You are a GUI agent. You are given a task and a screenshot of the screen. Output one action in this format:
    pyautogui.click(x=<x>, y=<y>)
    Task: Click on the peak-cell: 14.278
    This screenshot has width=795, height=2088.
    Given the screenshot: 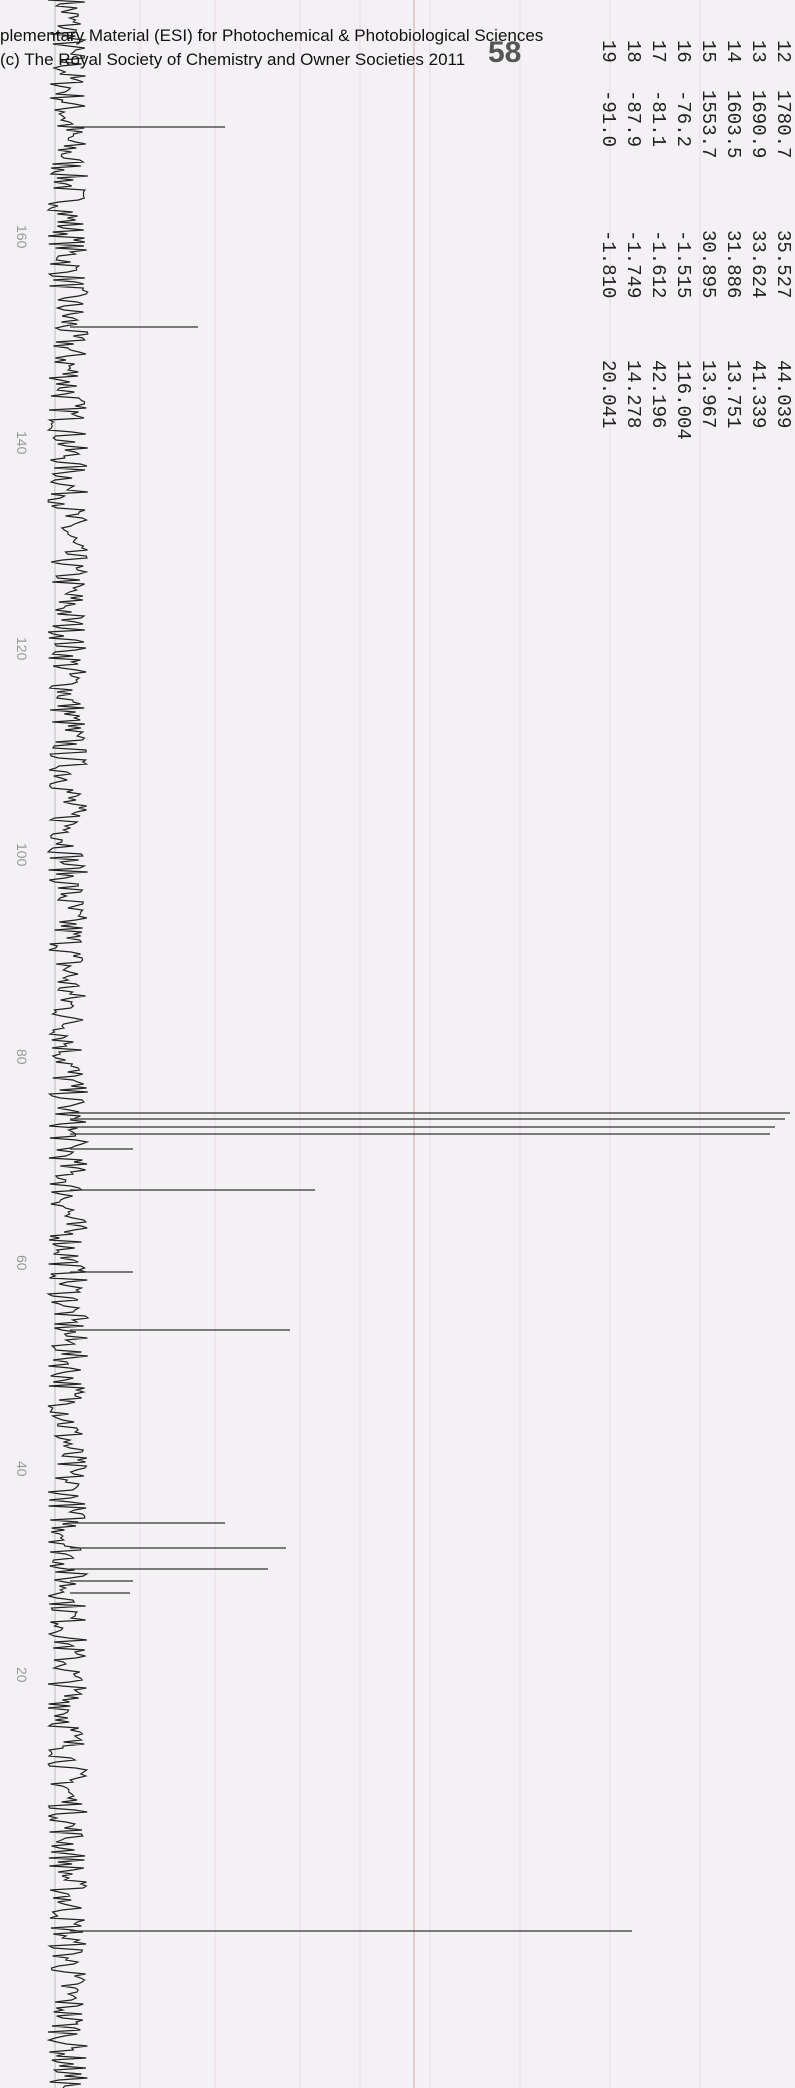 What is the action you would take?
    pyautogui.click(x=633, y=394)
    